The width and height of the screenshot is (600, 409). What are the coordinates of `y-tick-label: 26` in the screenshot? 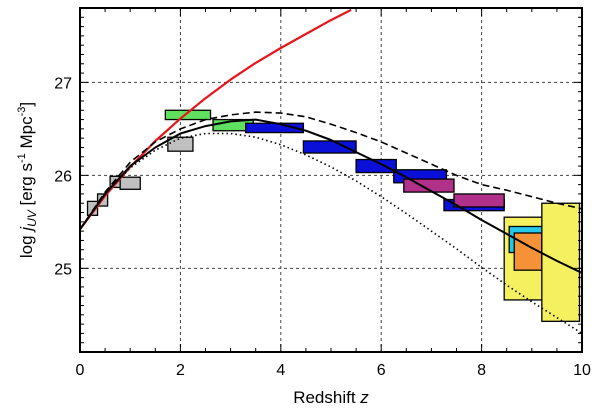 It's located at (63, 176).